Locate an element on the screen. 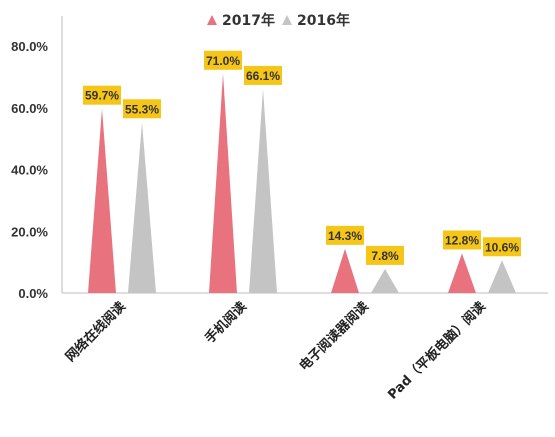 Image resolution: width=555 pixels, height=437 pixels. data-label: 7.8% is located at coordinates (385, 256).